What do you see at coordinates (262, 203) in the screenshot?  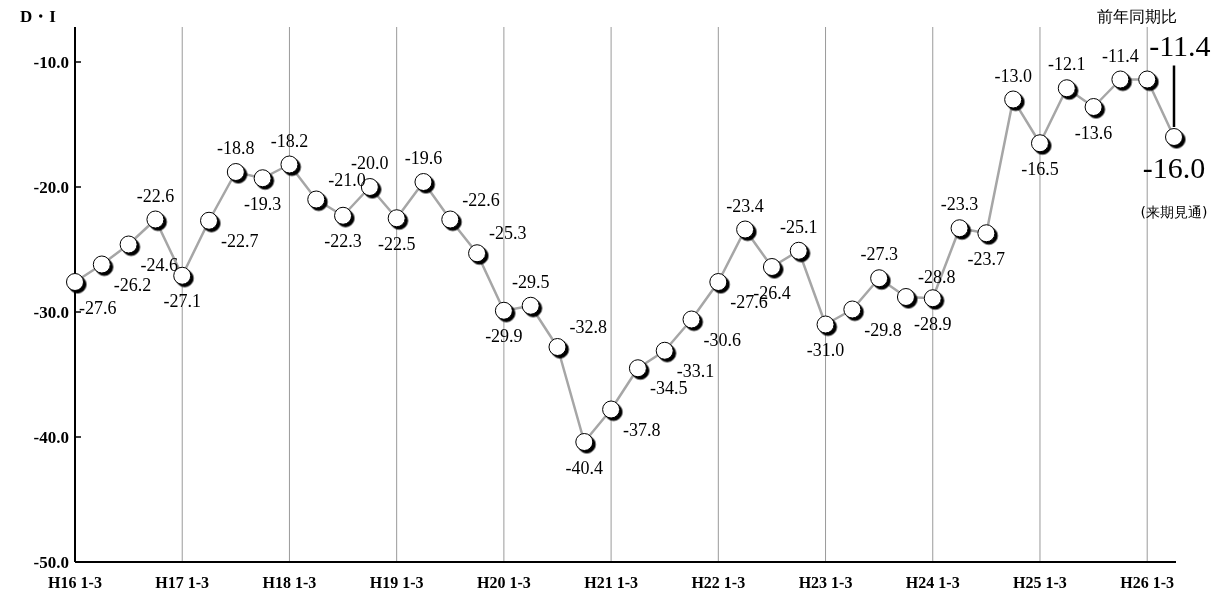 I see `data-label: -19.3` at bounding box center [262, 203].